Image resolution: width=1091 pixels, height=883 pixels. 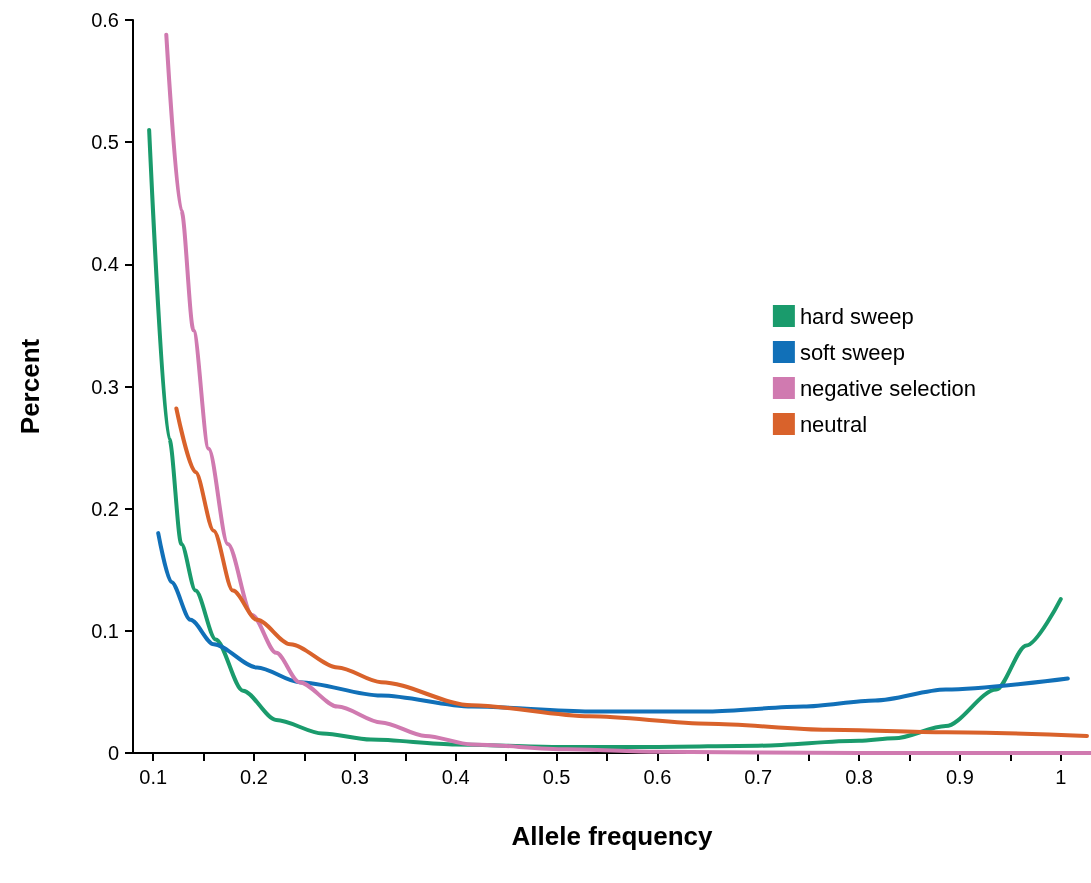 What do you see at coordinates (960, 777) in the screenshot?
I see `x-tick-label: 0.9` at bounding box center [960, 777].